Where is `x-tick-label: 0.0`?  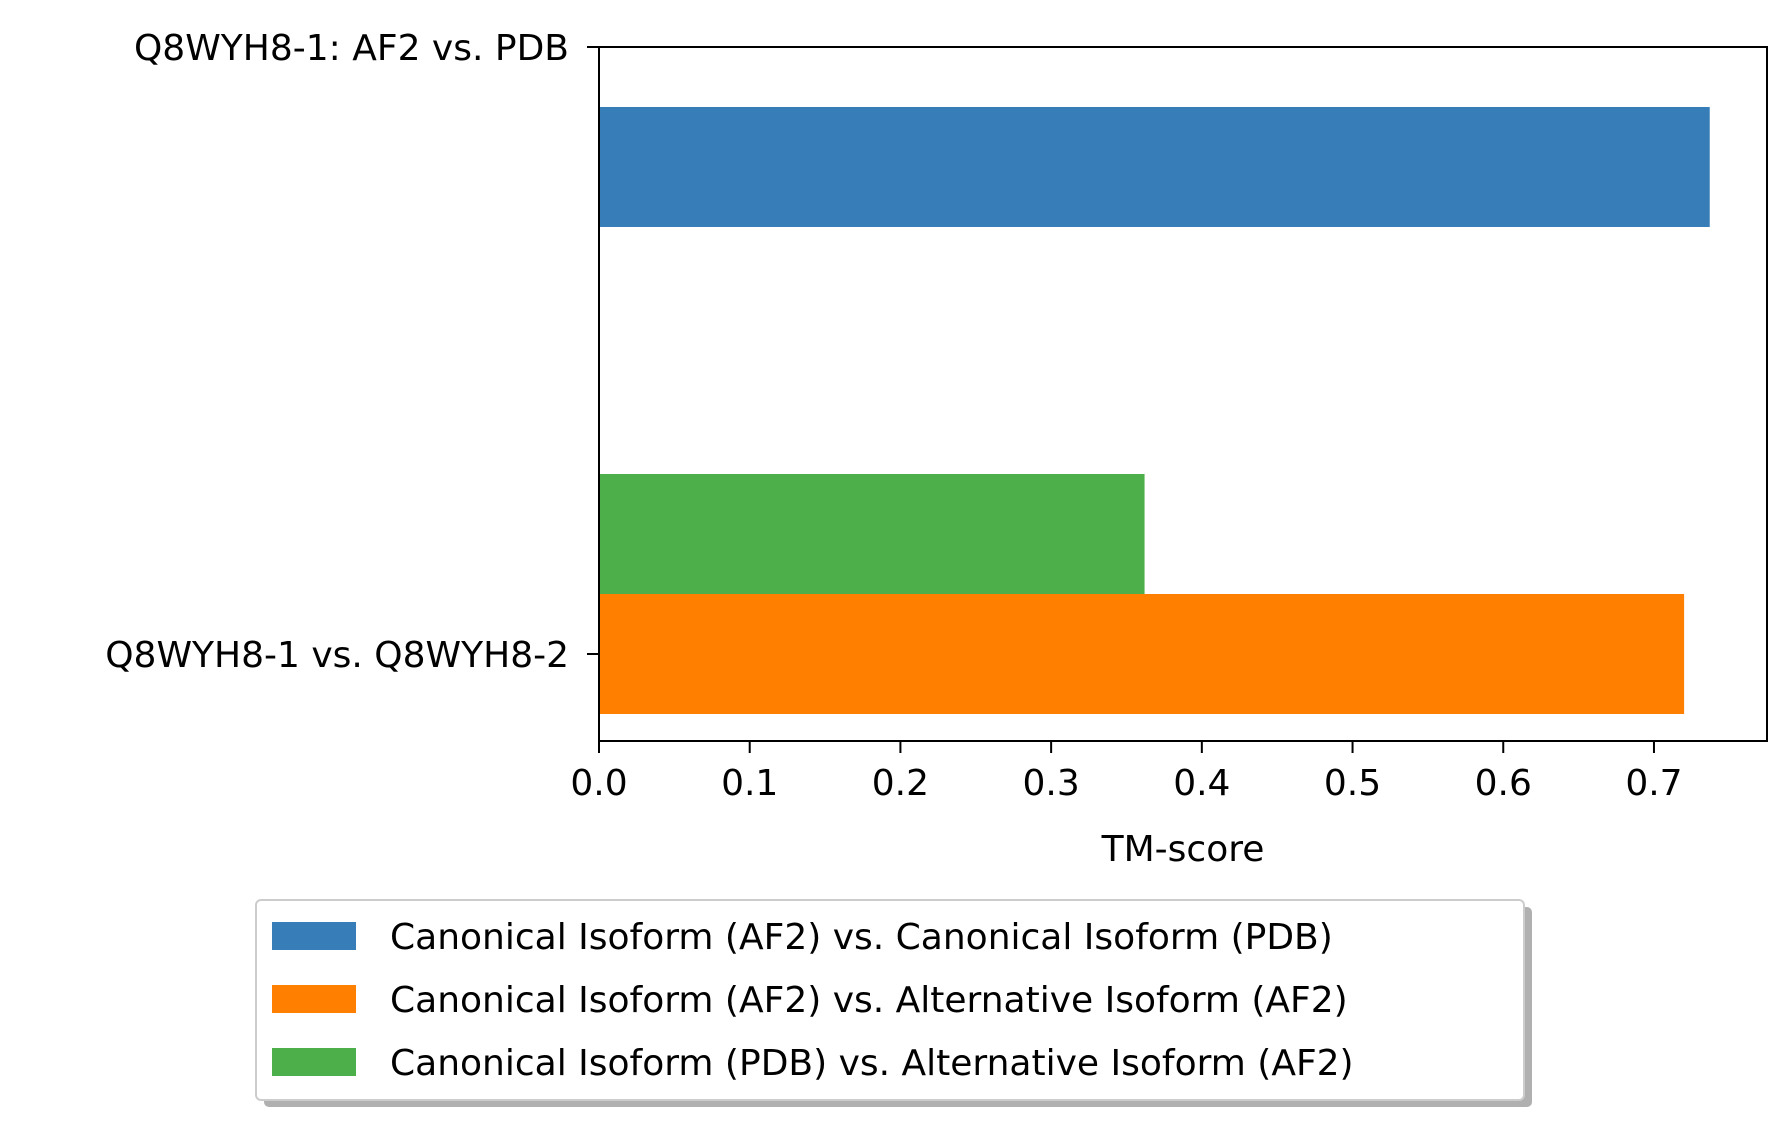
x-tick-label: 0.0 is located at coordinates (598, 783).